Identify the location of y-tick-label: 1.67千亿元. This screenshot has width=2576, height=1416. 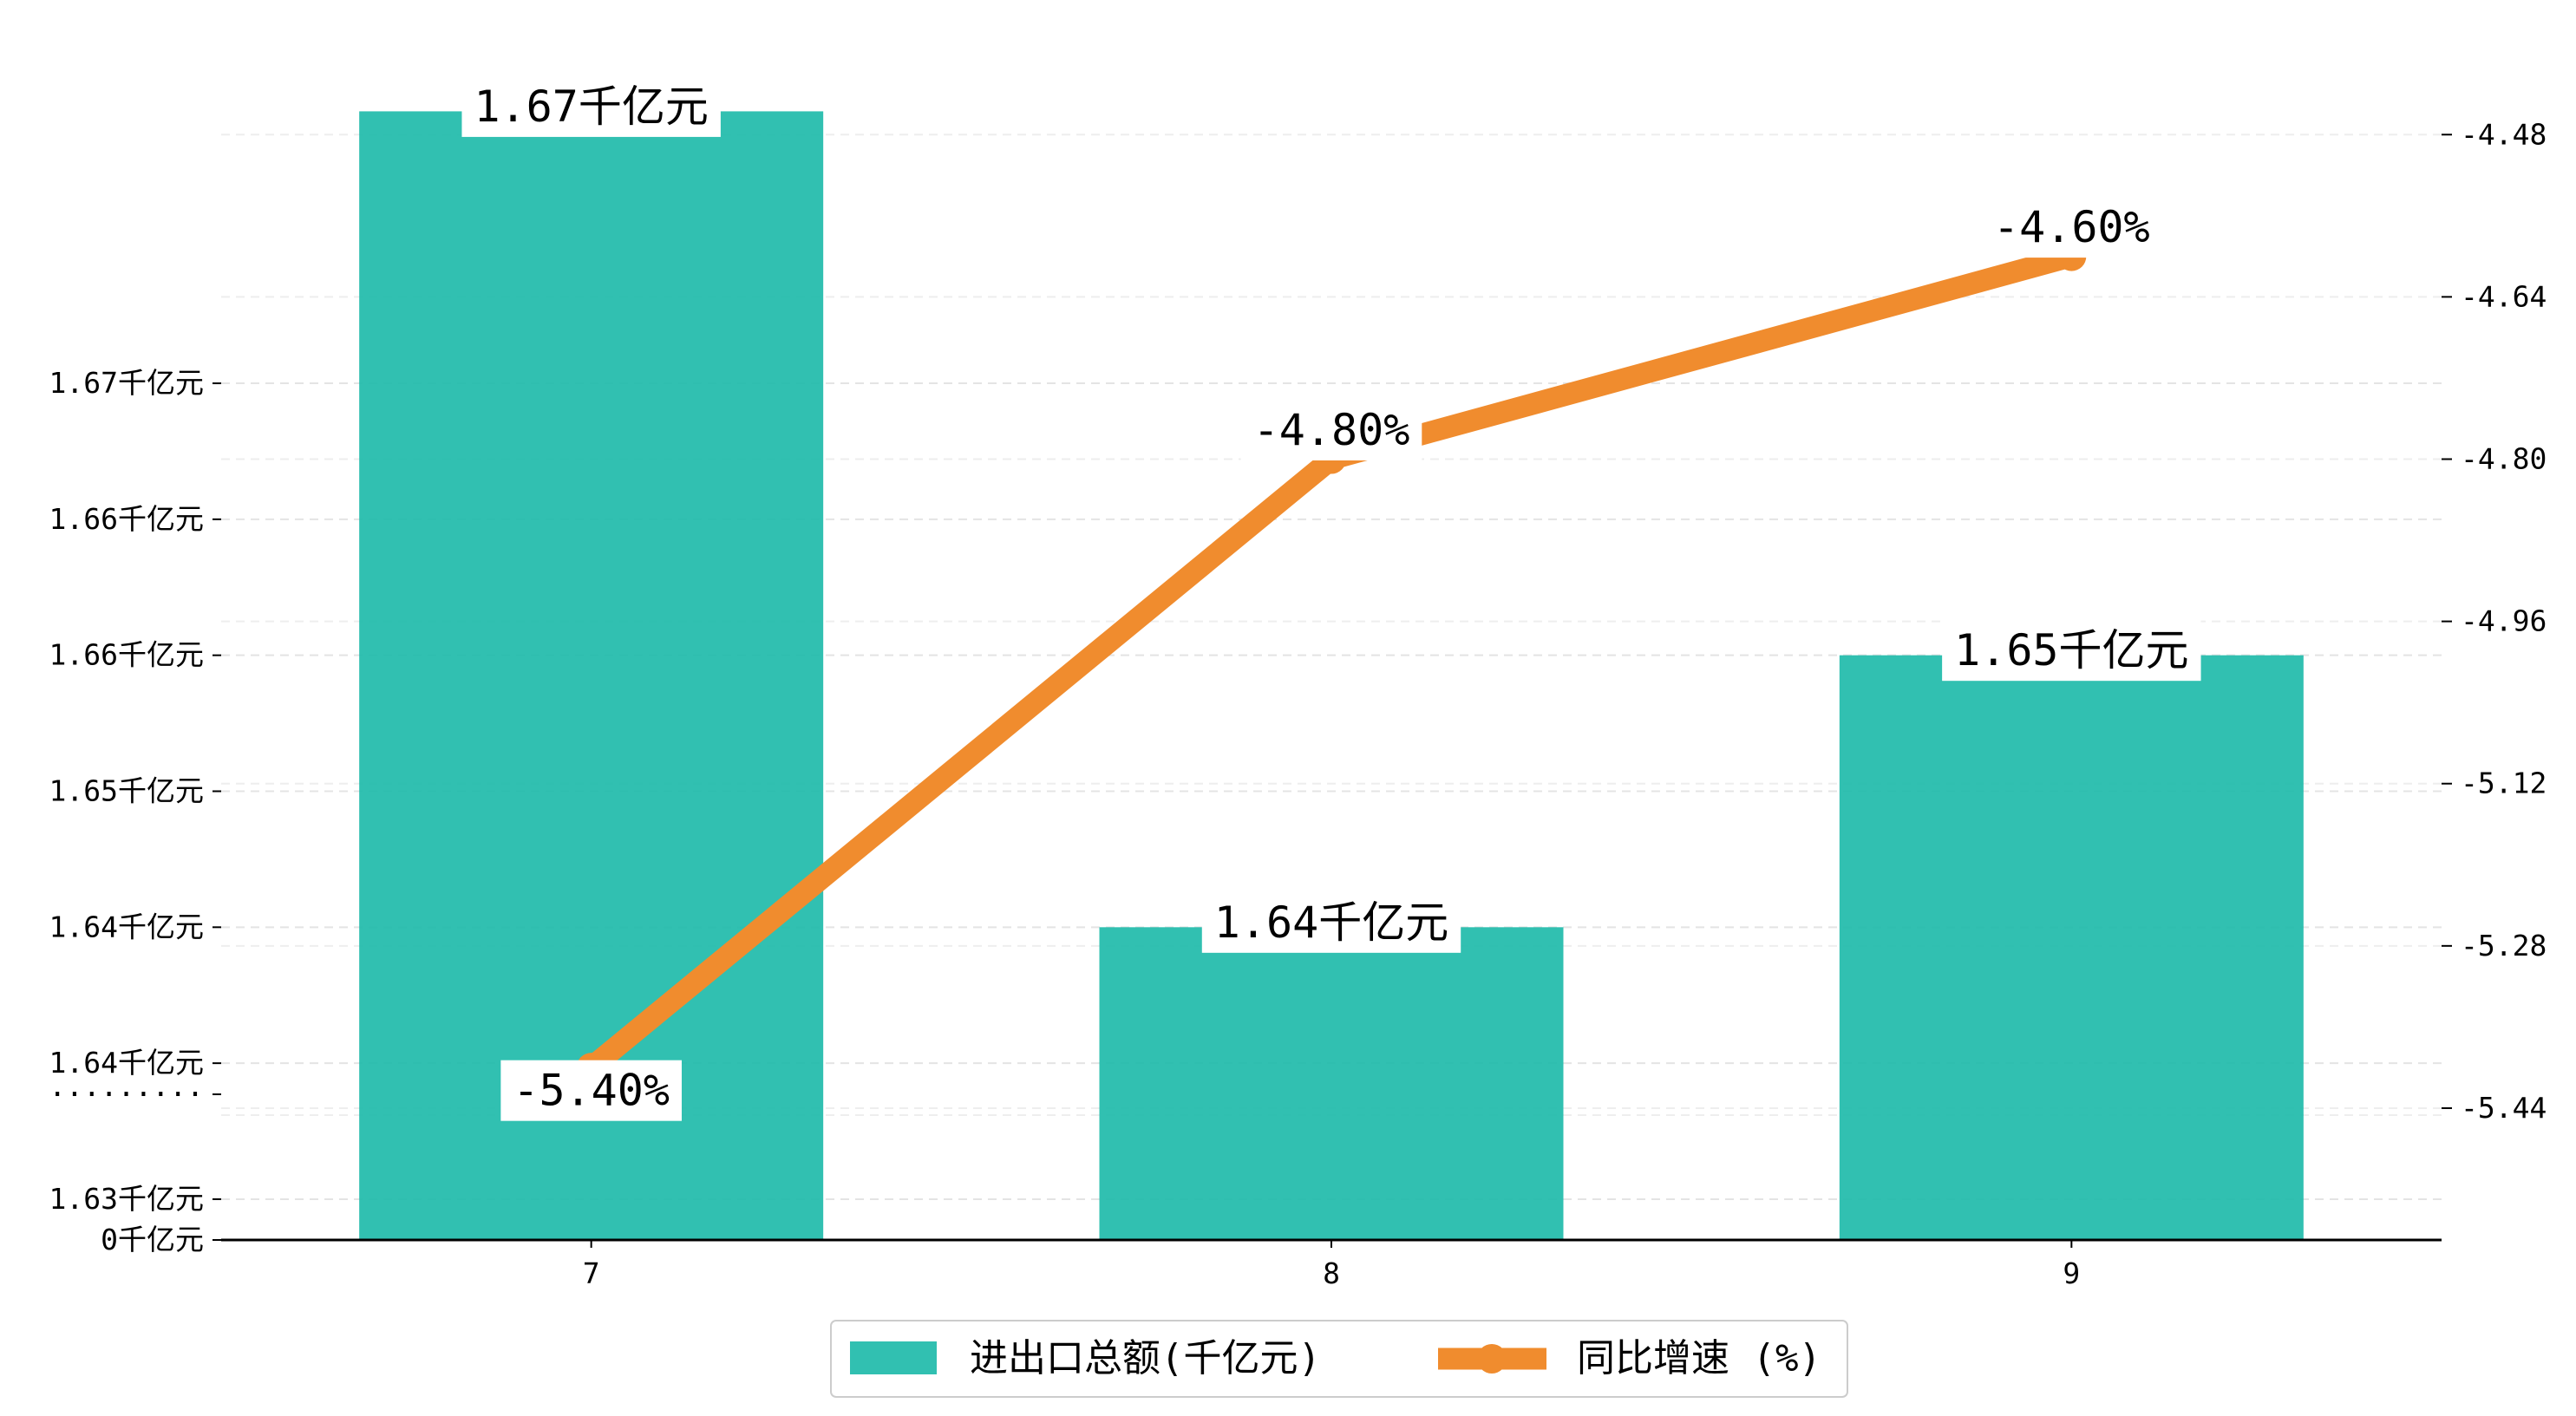
(126, 383).